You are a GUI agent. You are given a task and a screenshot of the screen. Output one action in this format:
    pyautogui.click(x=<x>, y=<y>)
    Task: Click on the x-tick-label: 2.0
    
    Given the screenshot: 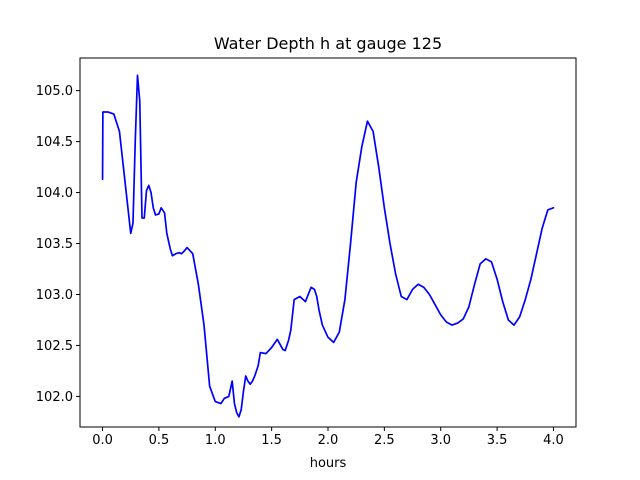 What is the action you would take?
    pyautogui.click(x=328, y=440)
    